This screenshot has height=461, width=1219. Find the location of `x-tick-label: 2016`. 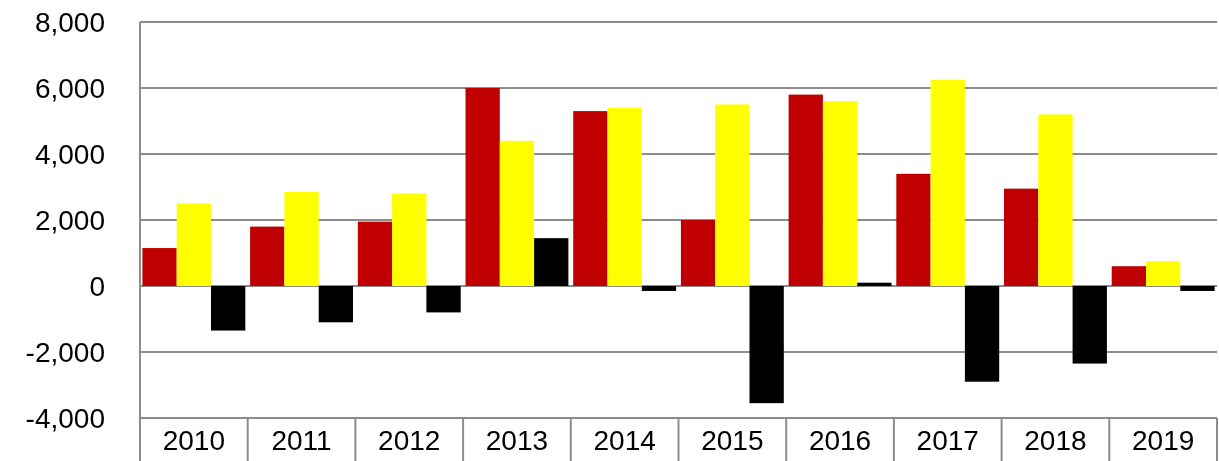

x-tick-label: 2016 is located at coordinates (840, 440).